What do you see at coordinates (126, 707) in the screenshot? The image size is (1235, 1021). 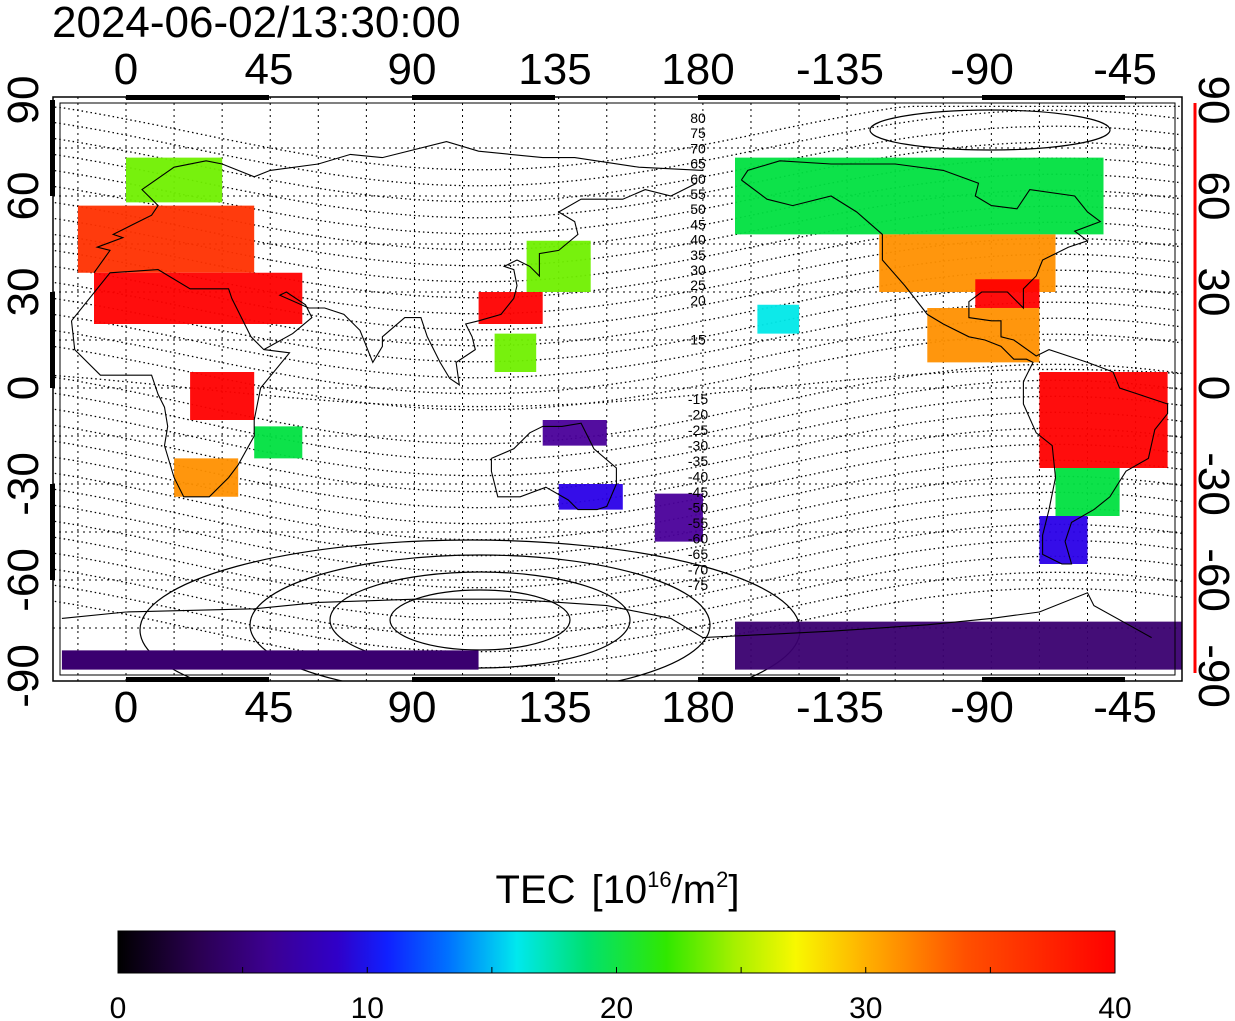 I see `x-tick-label-bottom: 0` at bounding box center [126, 707].